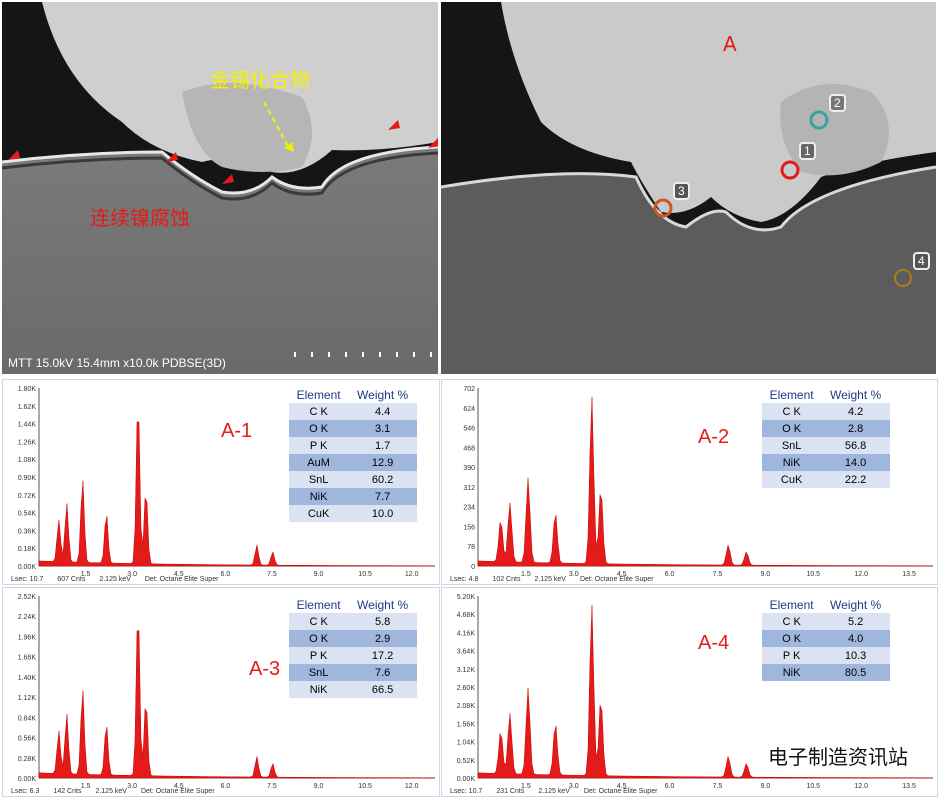 This screenshot has height=798, width=938. I want to click on panel-title: A-3, so click(265, 669).